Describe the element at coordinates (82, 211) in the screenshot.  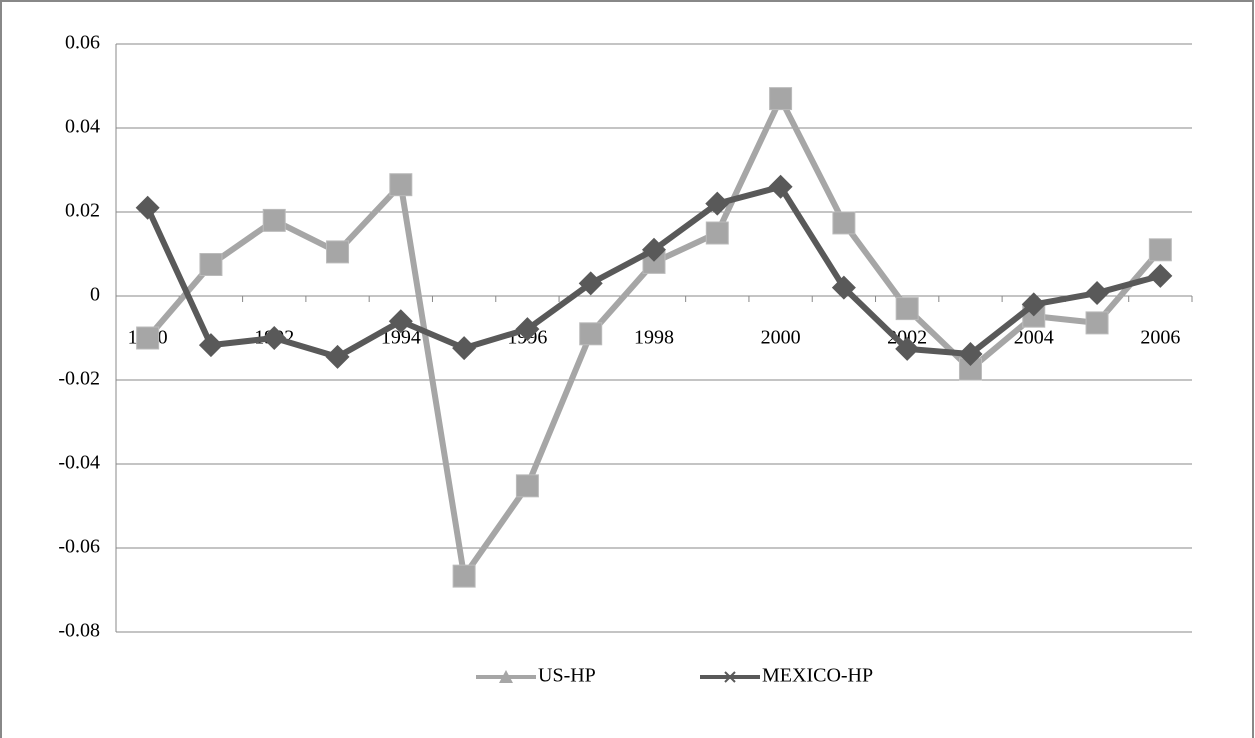
I see `y-tick-label: 0.02` at that location.